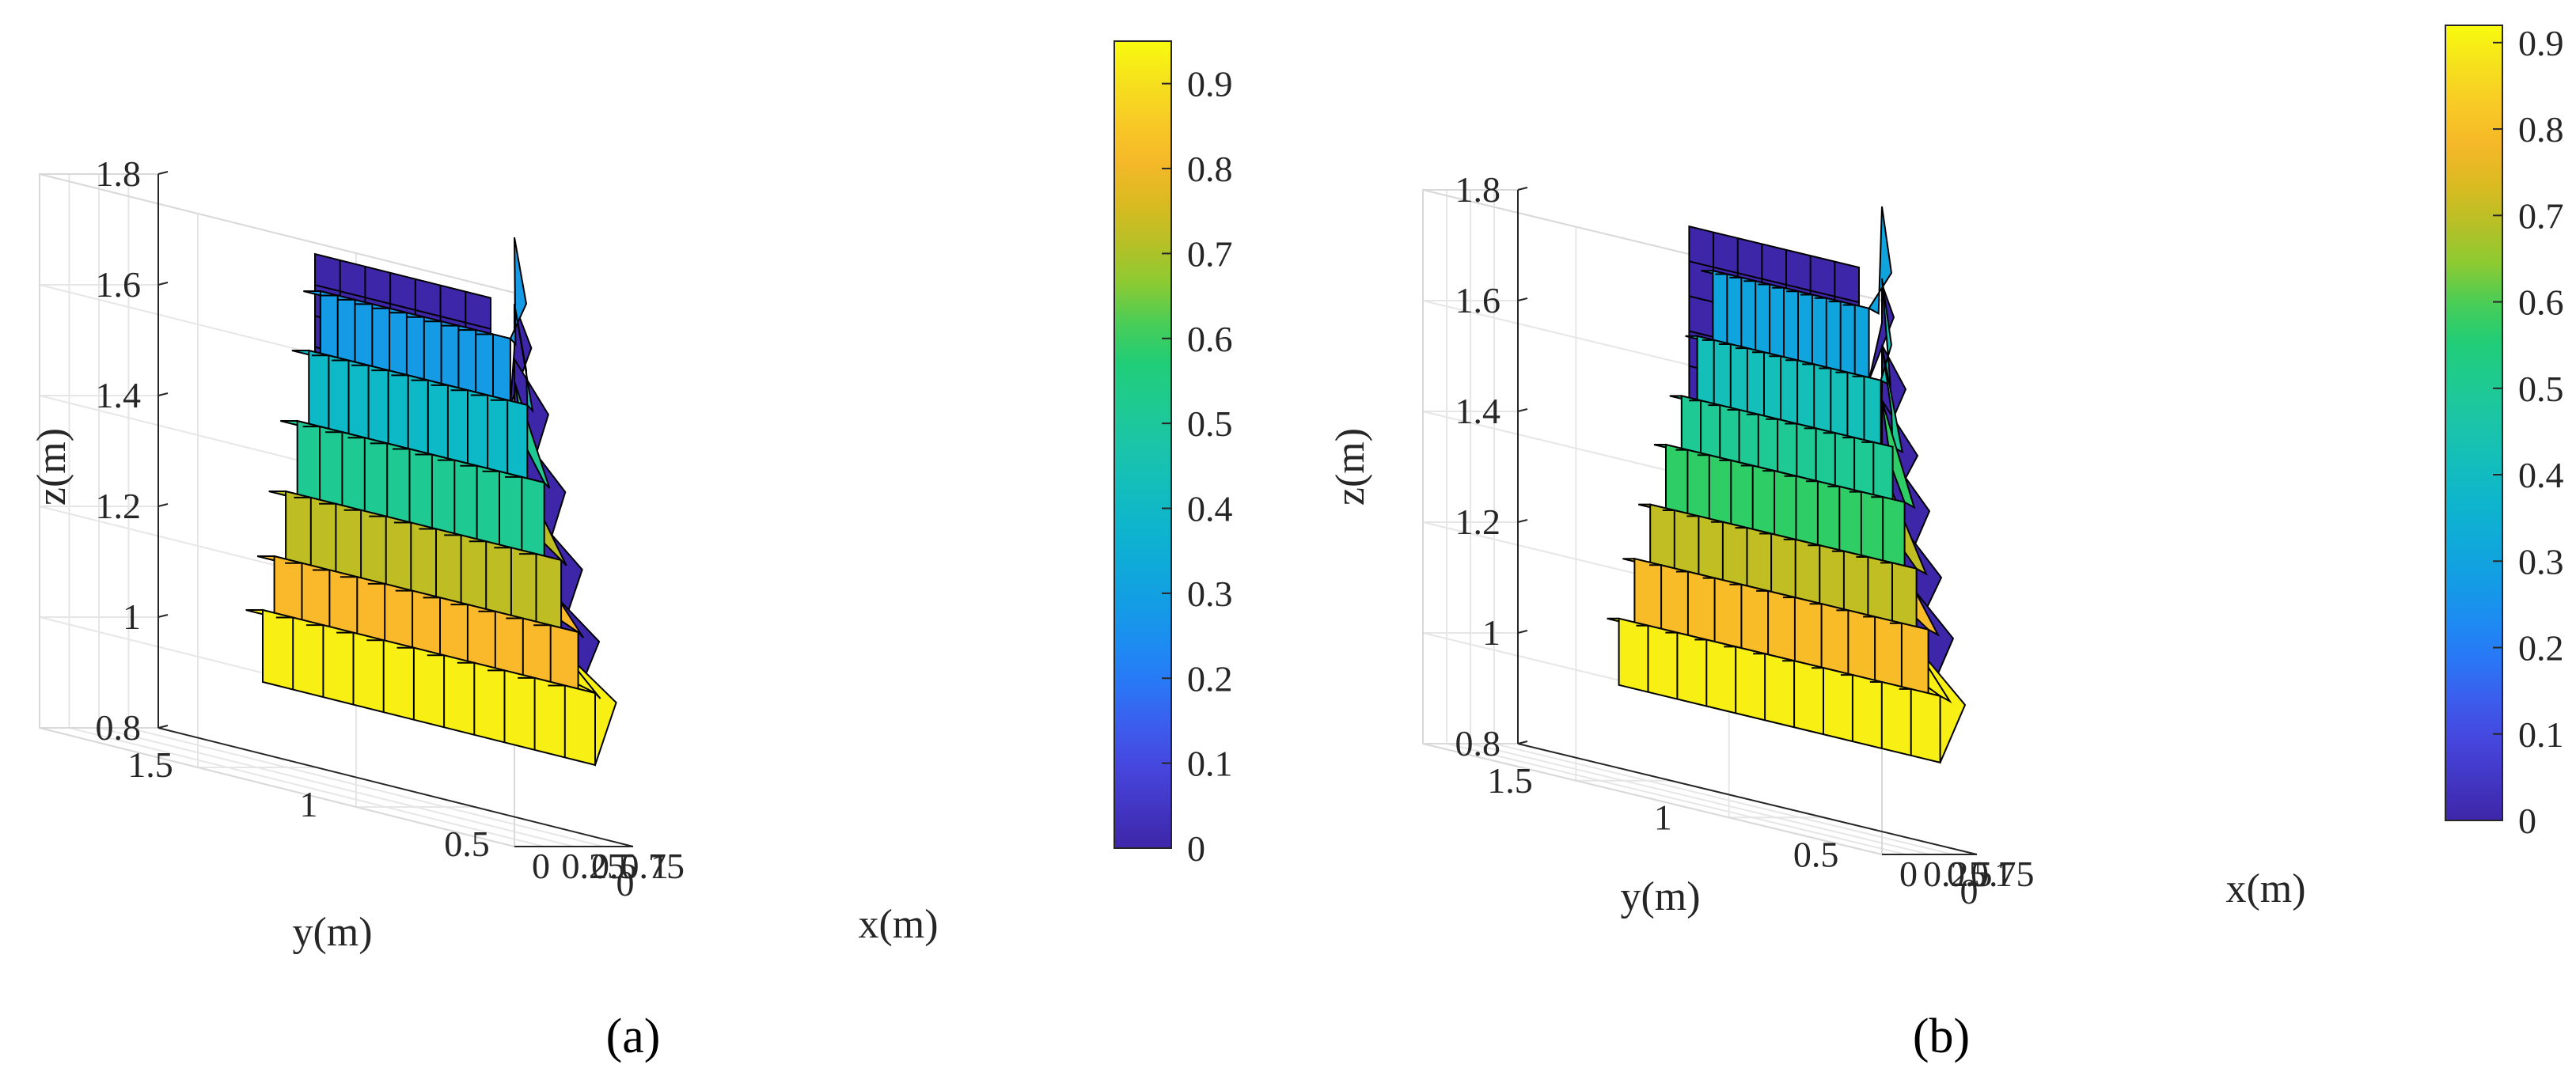 This screenshot has height=1091, width=2576. I want to click on colorbar-tick-label: 0.8, so click(1210, 169).